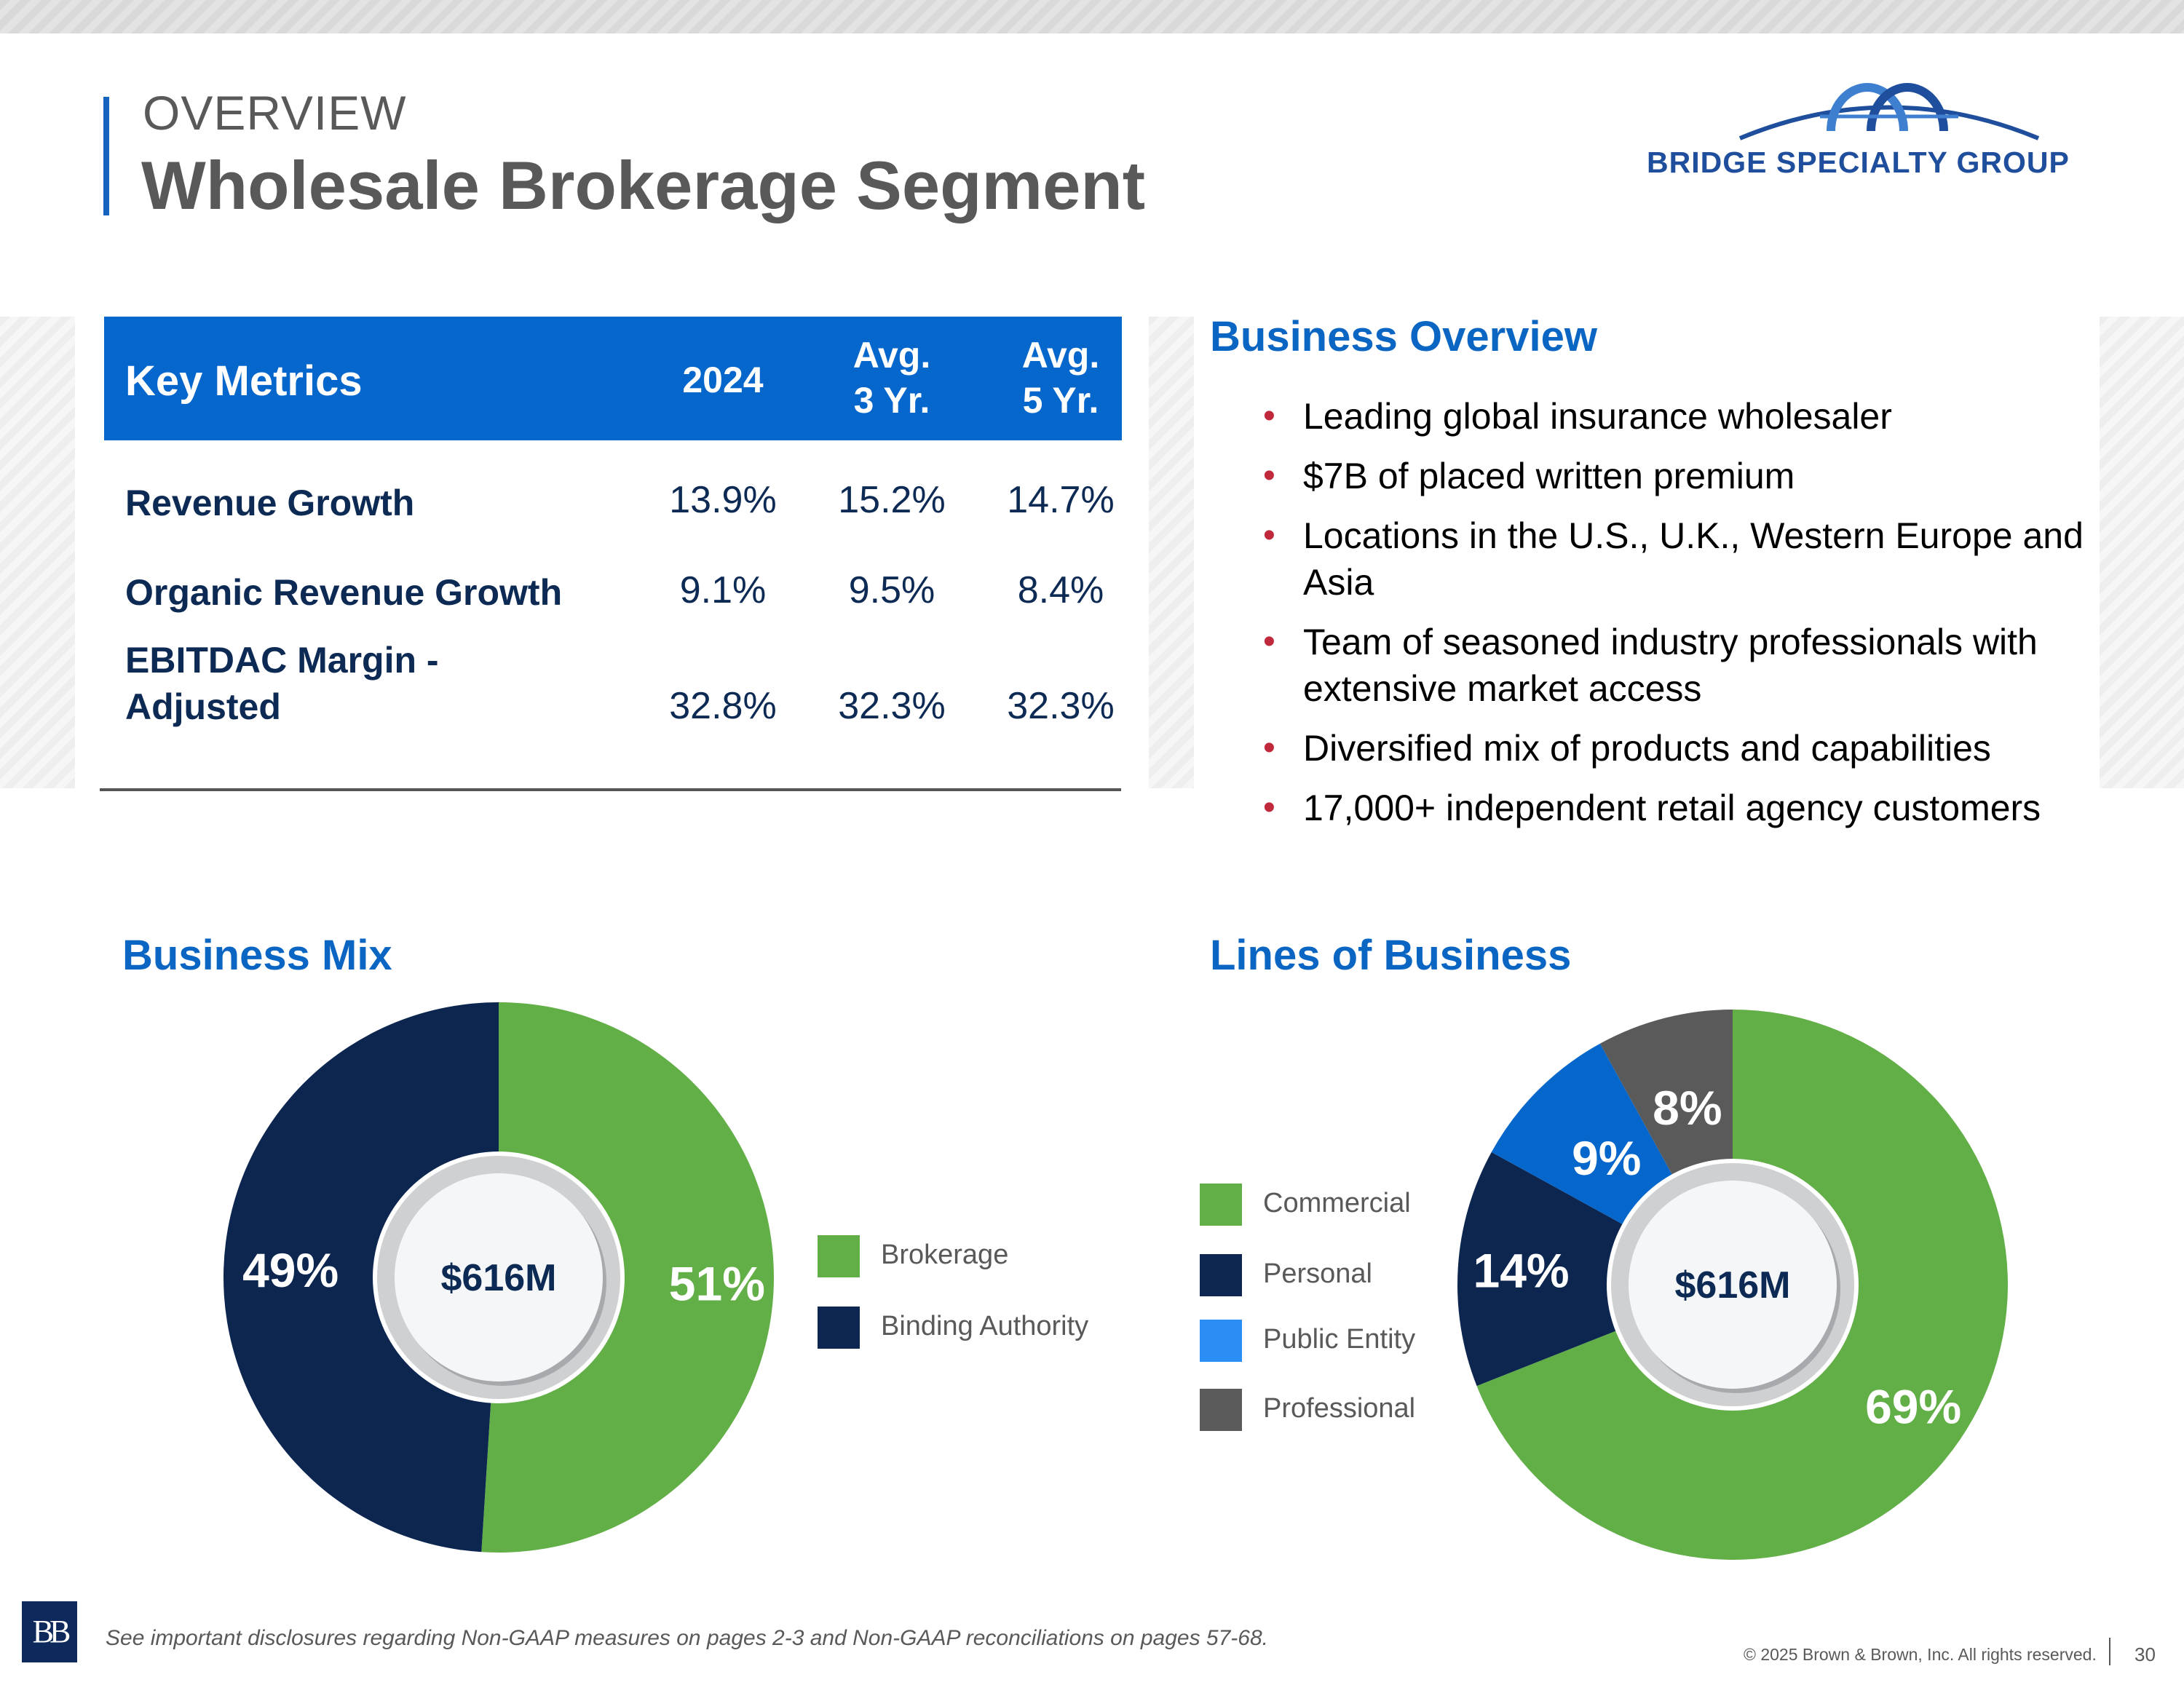 The width and height of the screenshot is (2184, 1685). Describe the element at coordinates (1403, 336) in the screenshot. I see `business-overview-heading: Business Overview` at that location.